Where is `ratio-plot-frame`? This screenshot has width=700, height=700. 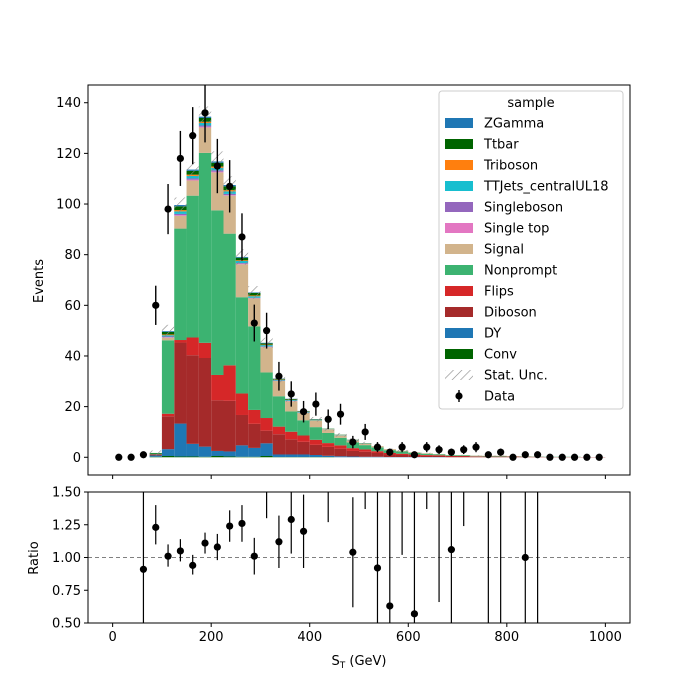
ratio-plot-frame is located at coordinates (359, 557).